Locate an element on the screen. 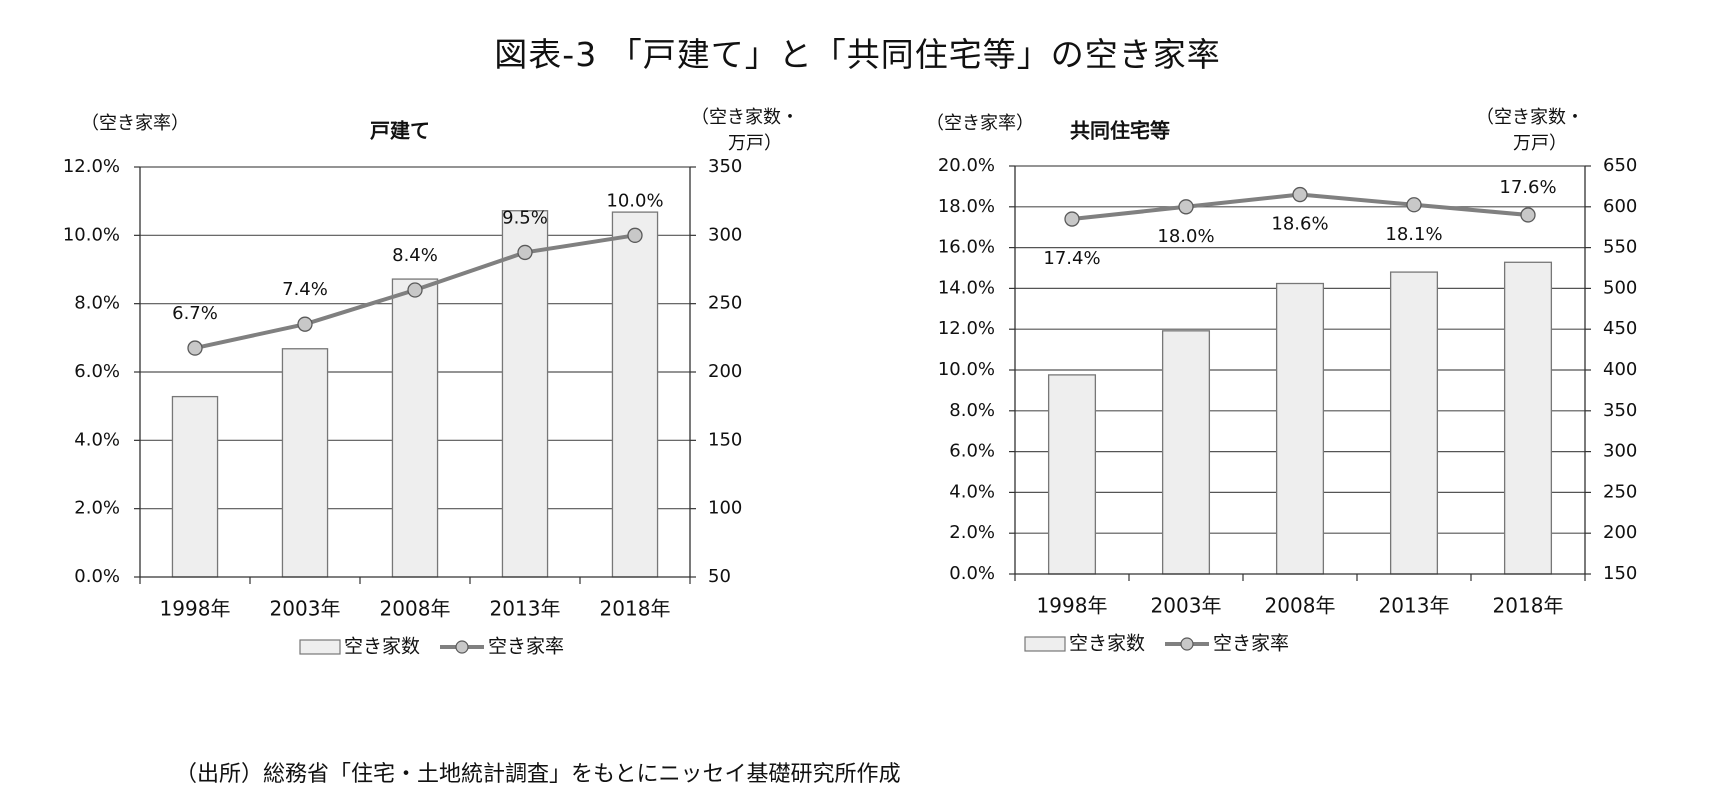 Image resolution: width=1715 pixels, height=812 pixels. data-label: 7.4% is located at coordinates (305, 289).